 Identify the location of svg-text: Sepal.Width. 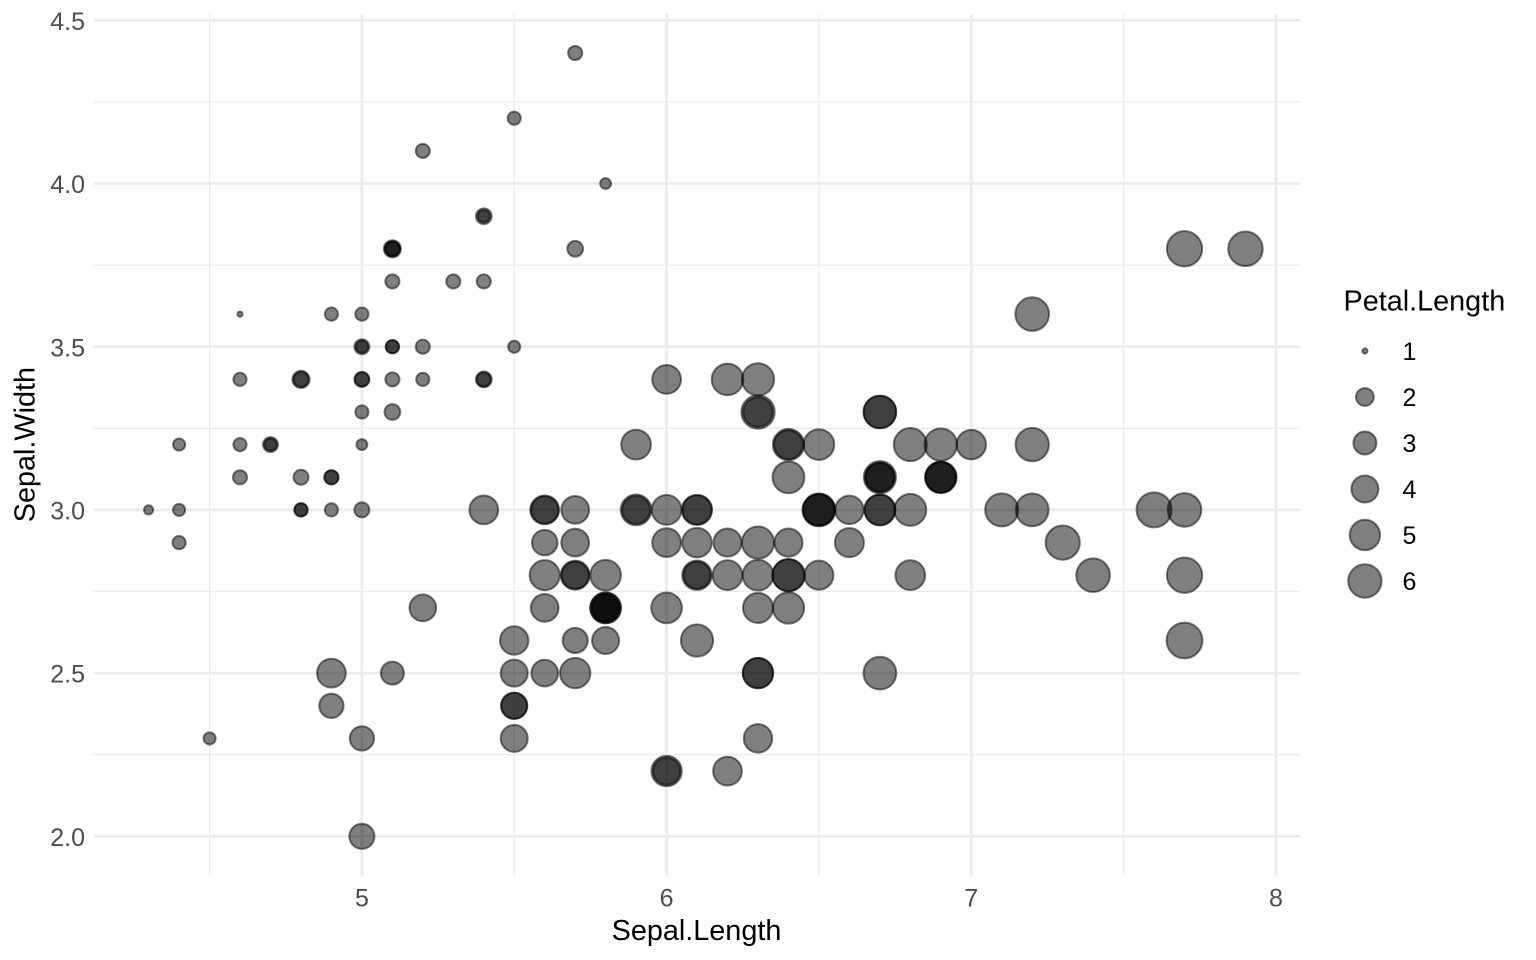
(26, 444).